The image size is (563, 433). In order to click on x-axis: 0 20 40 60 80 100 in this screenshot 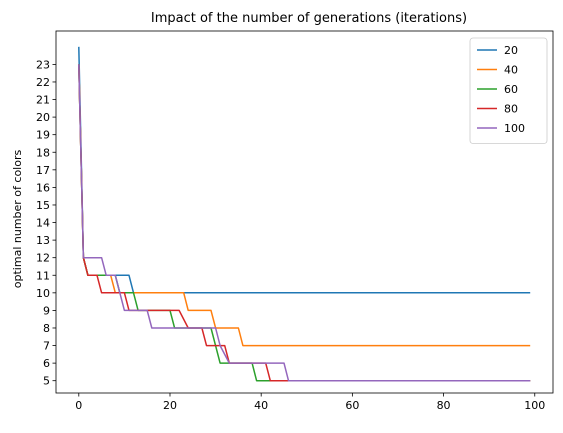, I will do `click(310, 402)`.